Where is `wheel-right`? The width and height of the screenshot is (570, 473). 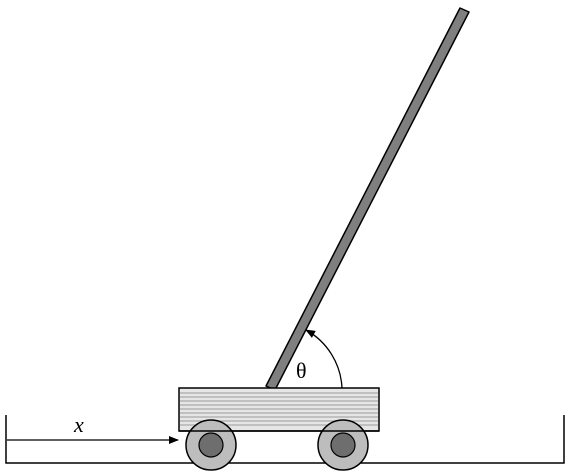
wheel-right is located at coordinates (343, 445).